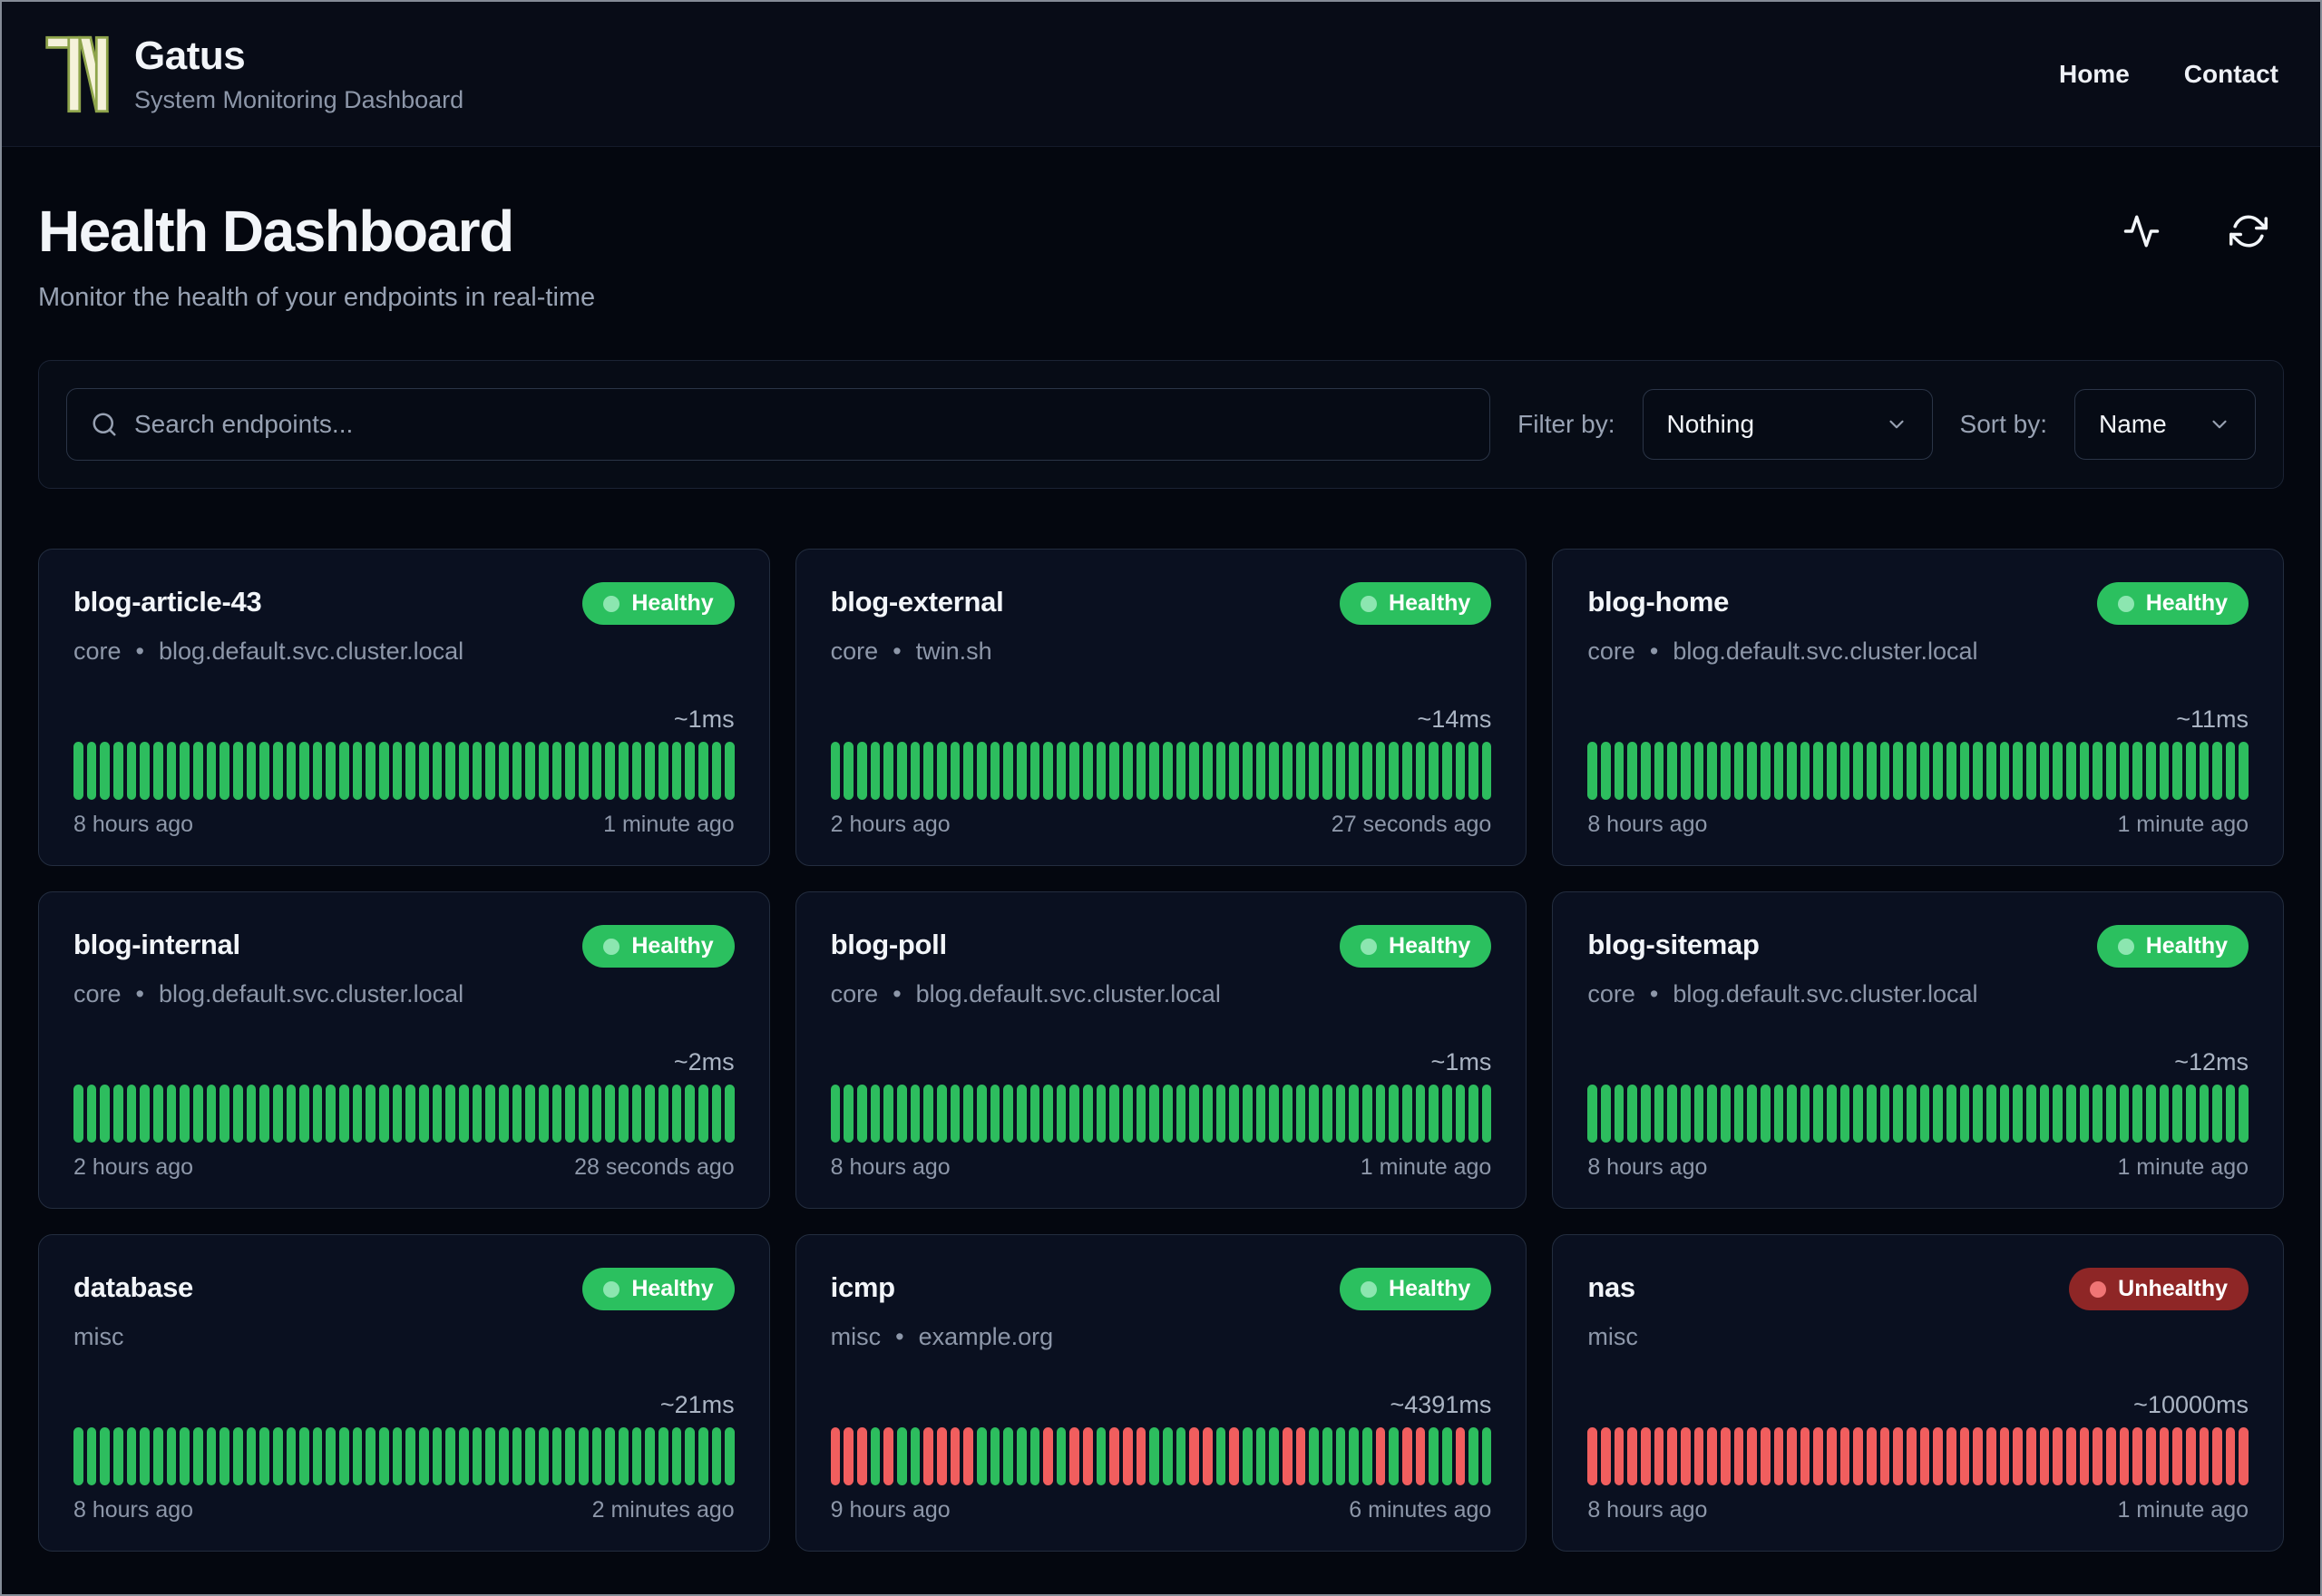  Describe the element at coordinates (1787, 424) in the screenshot. I see `filter-select: Nothing` at that location.